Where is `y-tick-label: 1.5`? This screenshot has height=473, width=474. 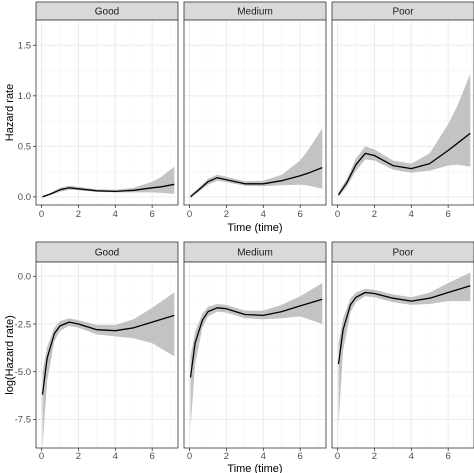 y-tick-label: 1.5 is located at coordinates (24, 46).